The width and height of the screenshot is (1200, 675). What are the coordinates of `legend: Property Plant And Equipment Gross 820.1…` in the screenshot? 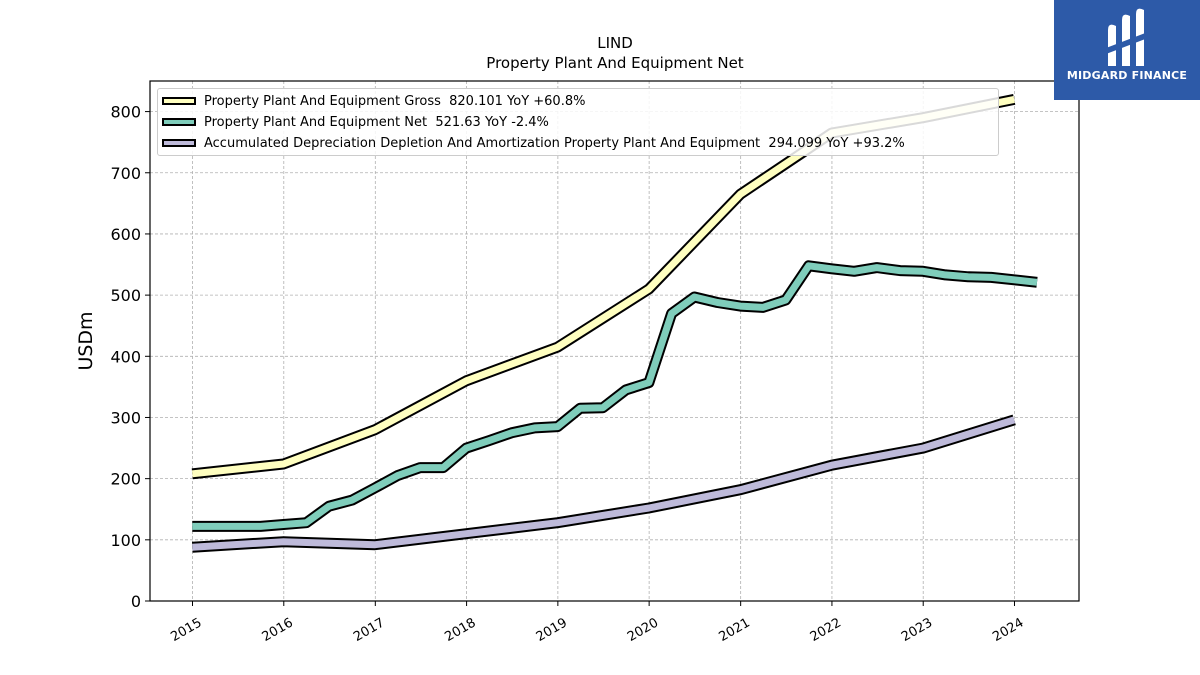 It's located at (578, 122).